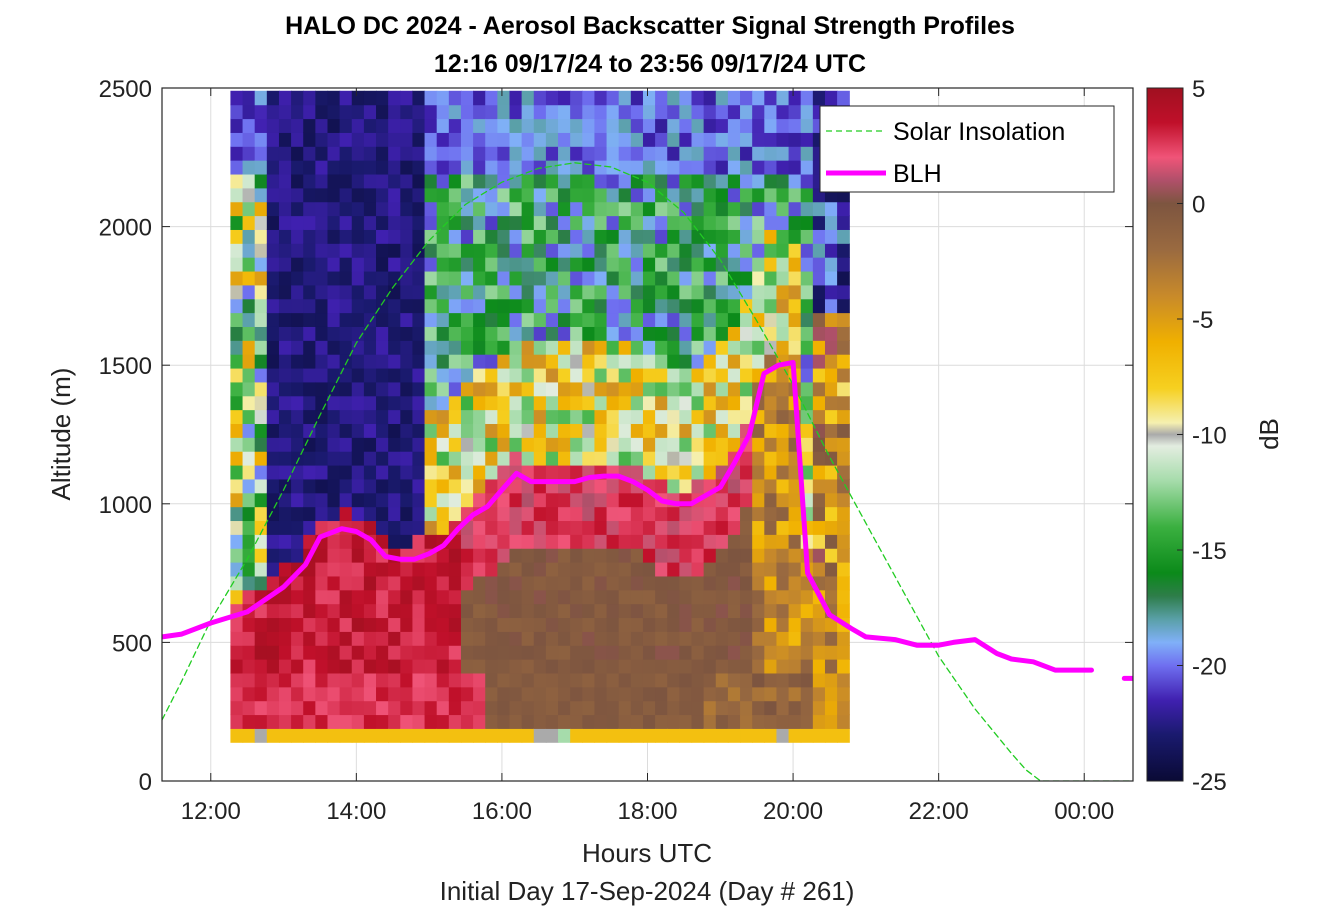  I want to click on colorbar-tick-label: -20, so click(1209, 667).